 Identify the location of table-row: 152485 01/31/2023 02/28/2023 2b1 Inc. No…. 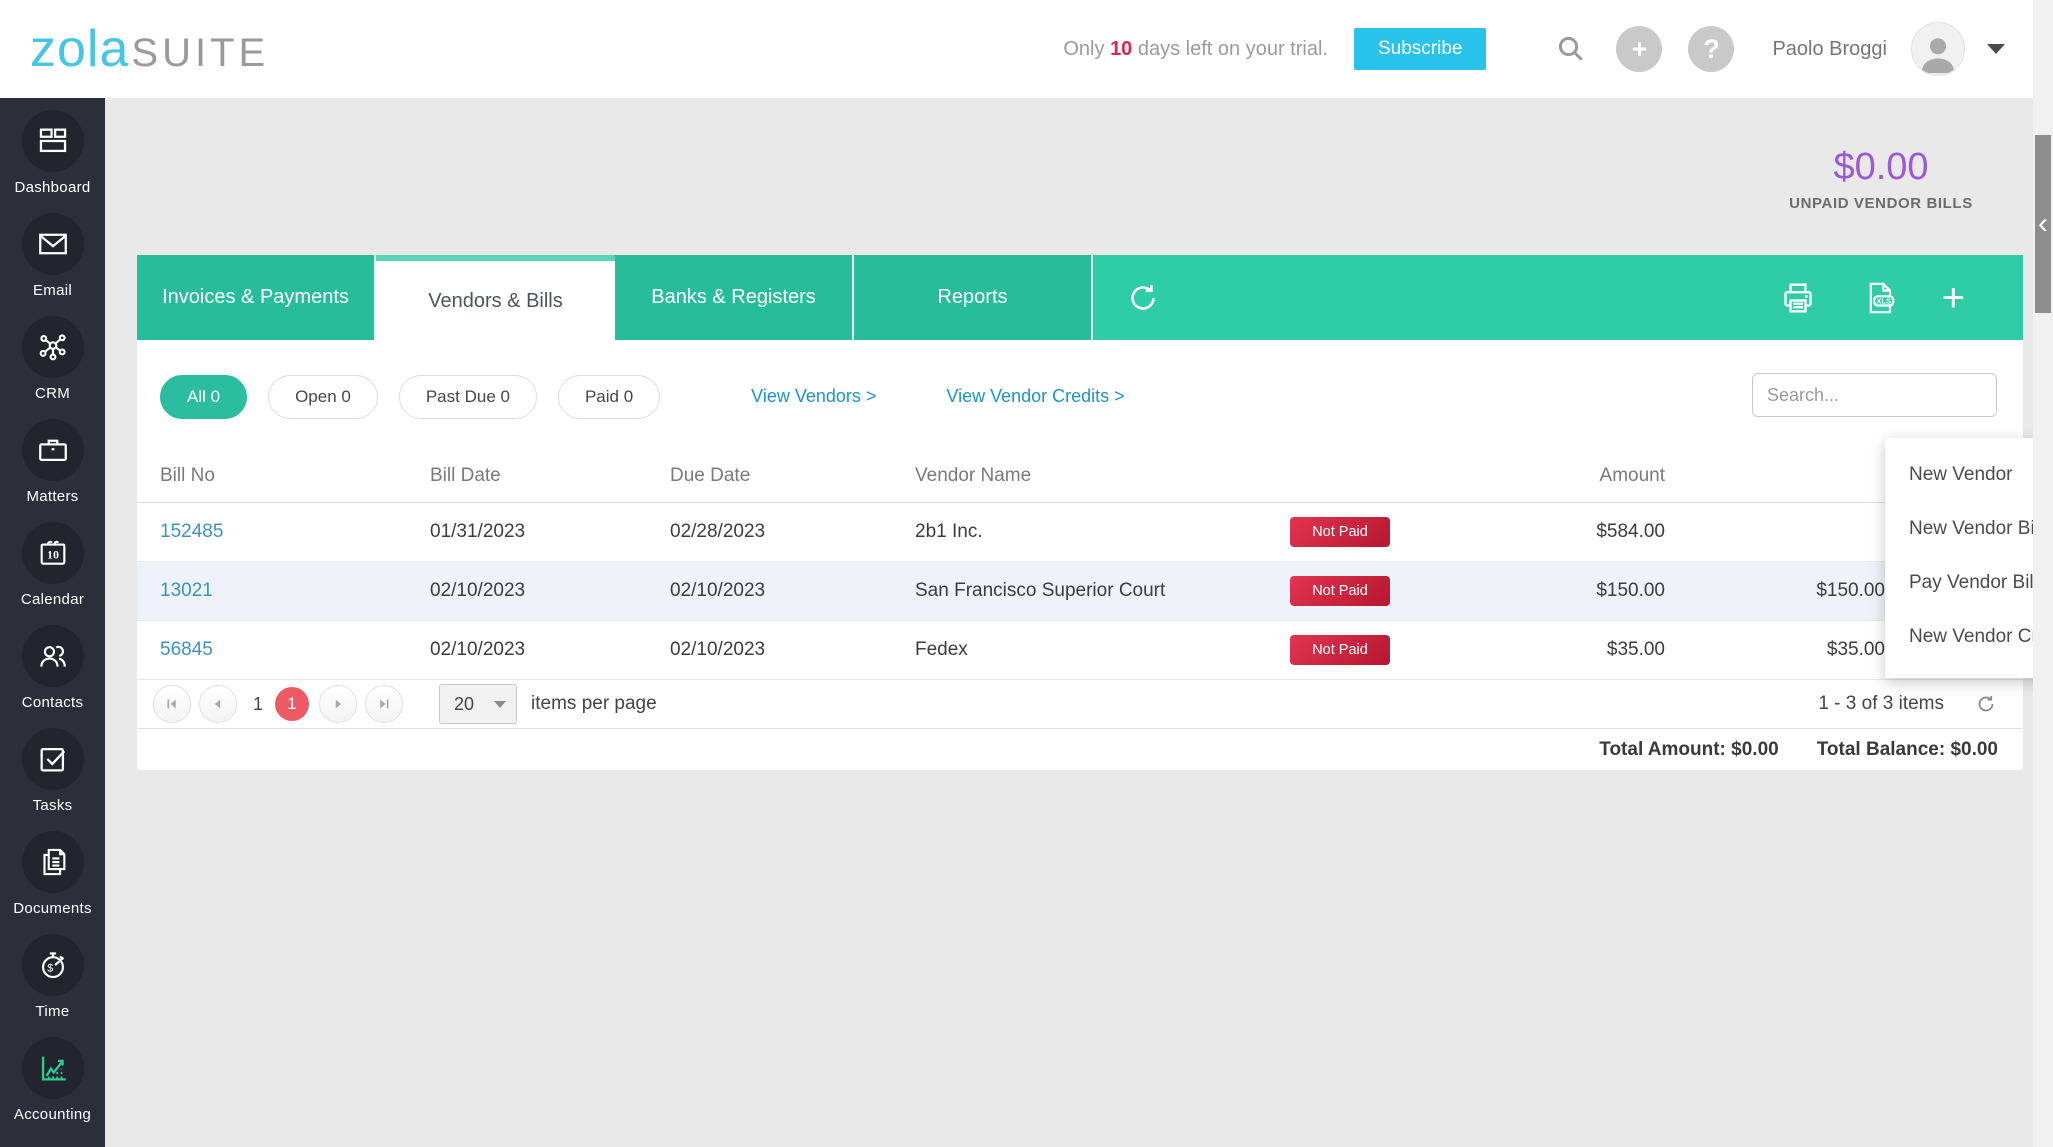
(1080, 532).